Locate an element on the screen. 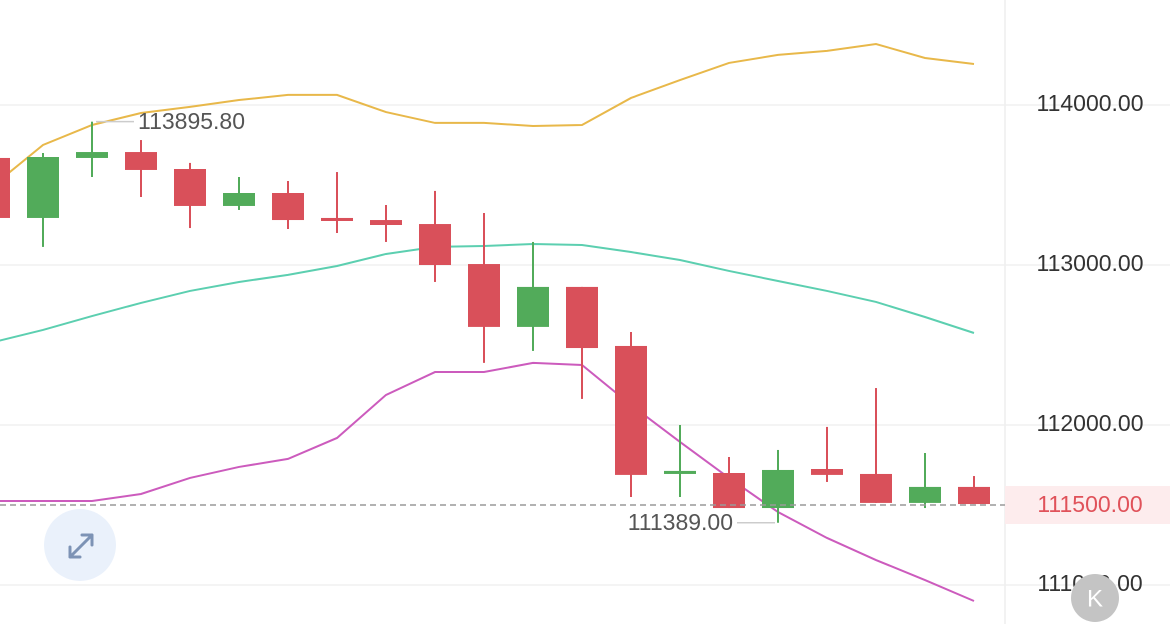 The image size is (1170, 624). low-marker-label: 111389.00 is located at coordinates (680, 522).